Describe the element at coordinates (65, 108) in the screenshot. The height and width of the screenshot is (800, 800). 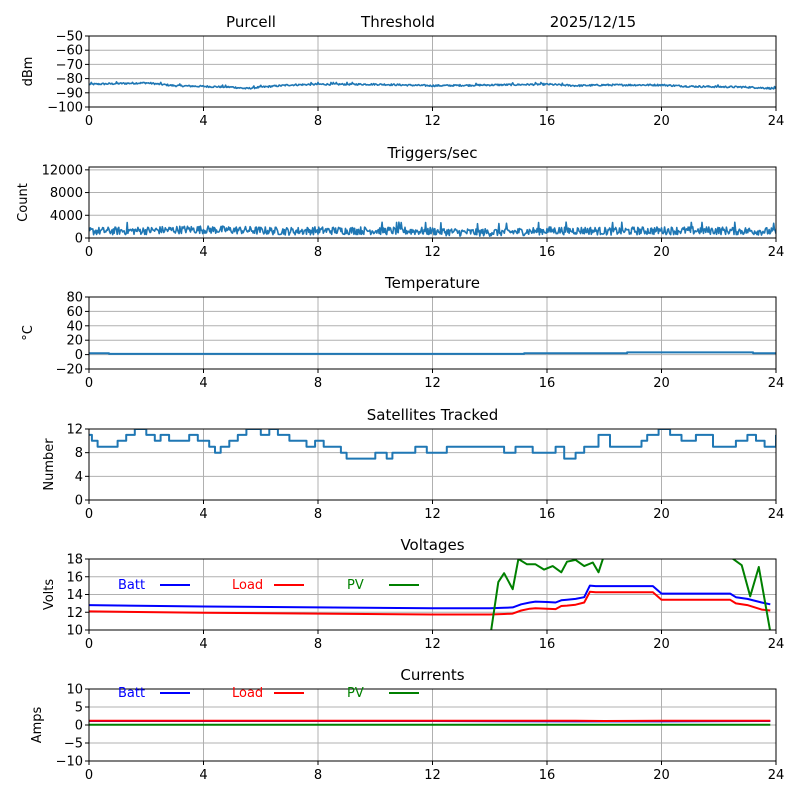
I see `y-tick-label: −100` at that location.